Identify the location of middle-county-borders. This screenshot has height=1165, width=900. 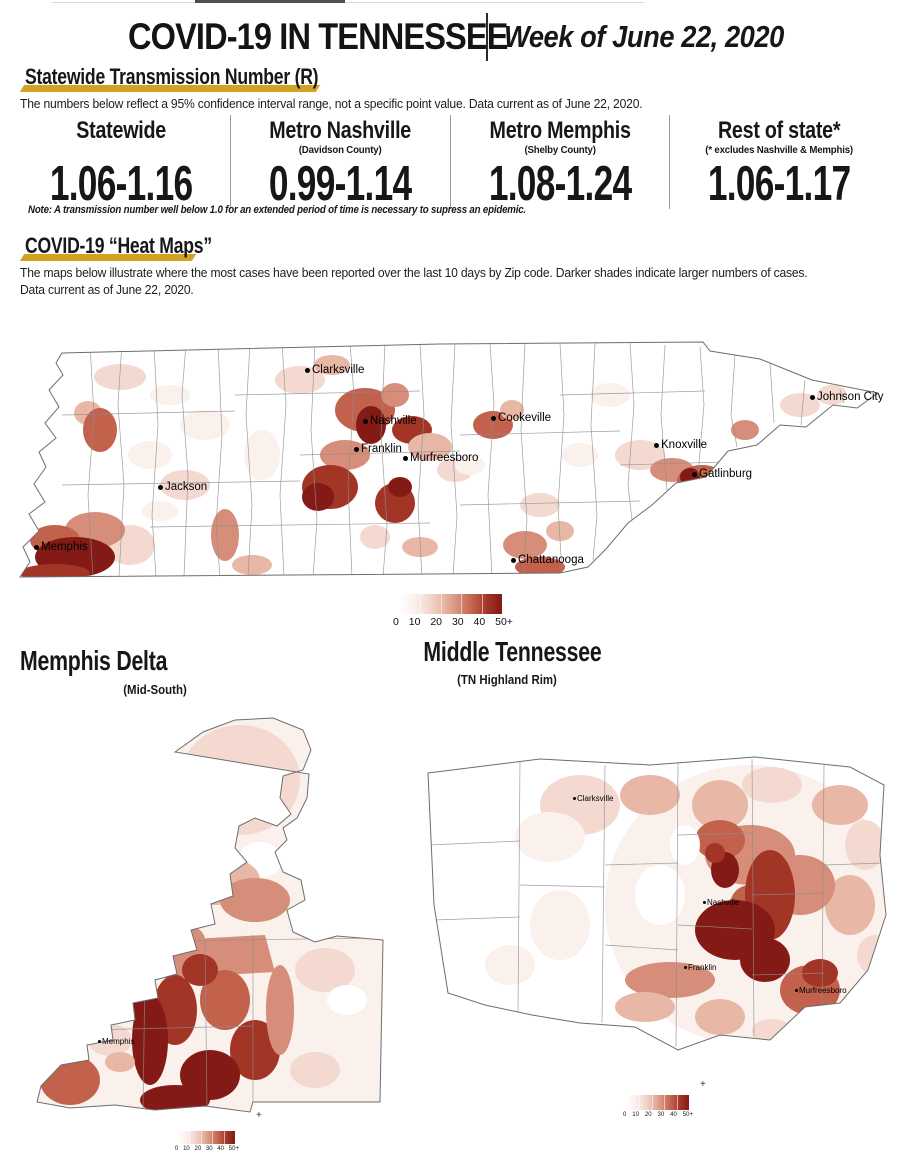
(656, 903).